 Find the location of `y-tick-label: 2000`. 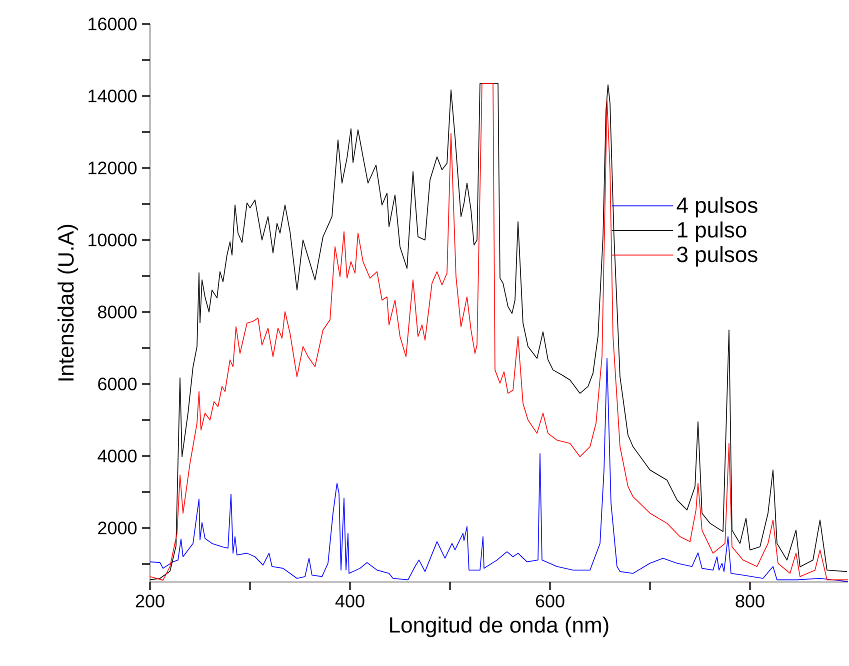

y-tick-label: 2000 is located at coordinates (117, 528).